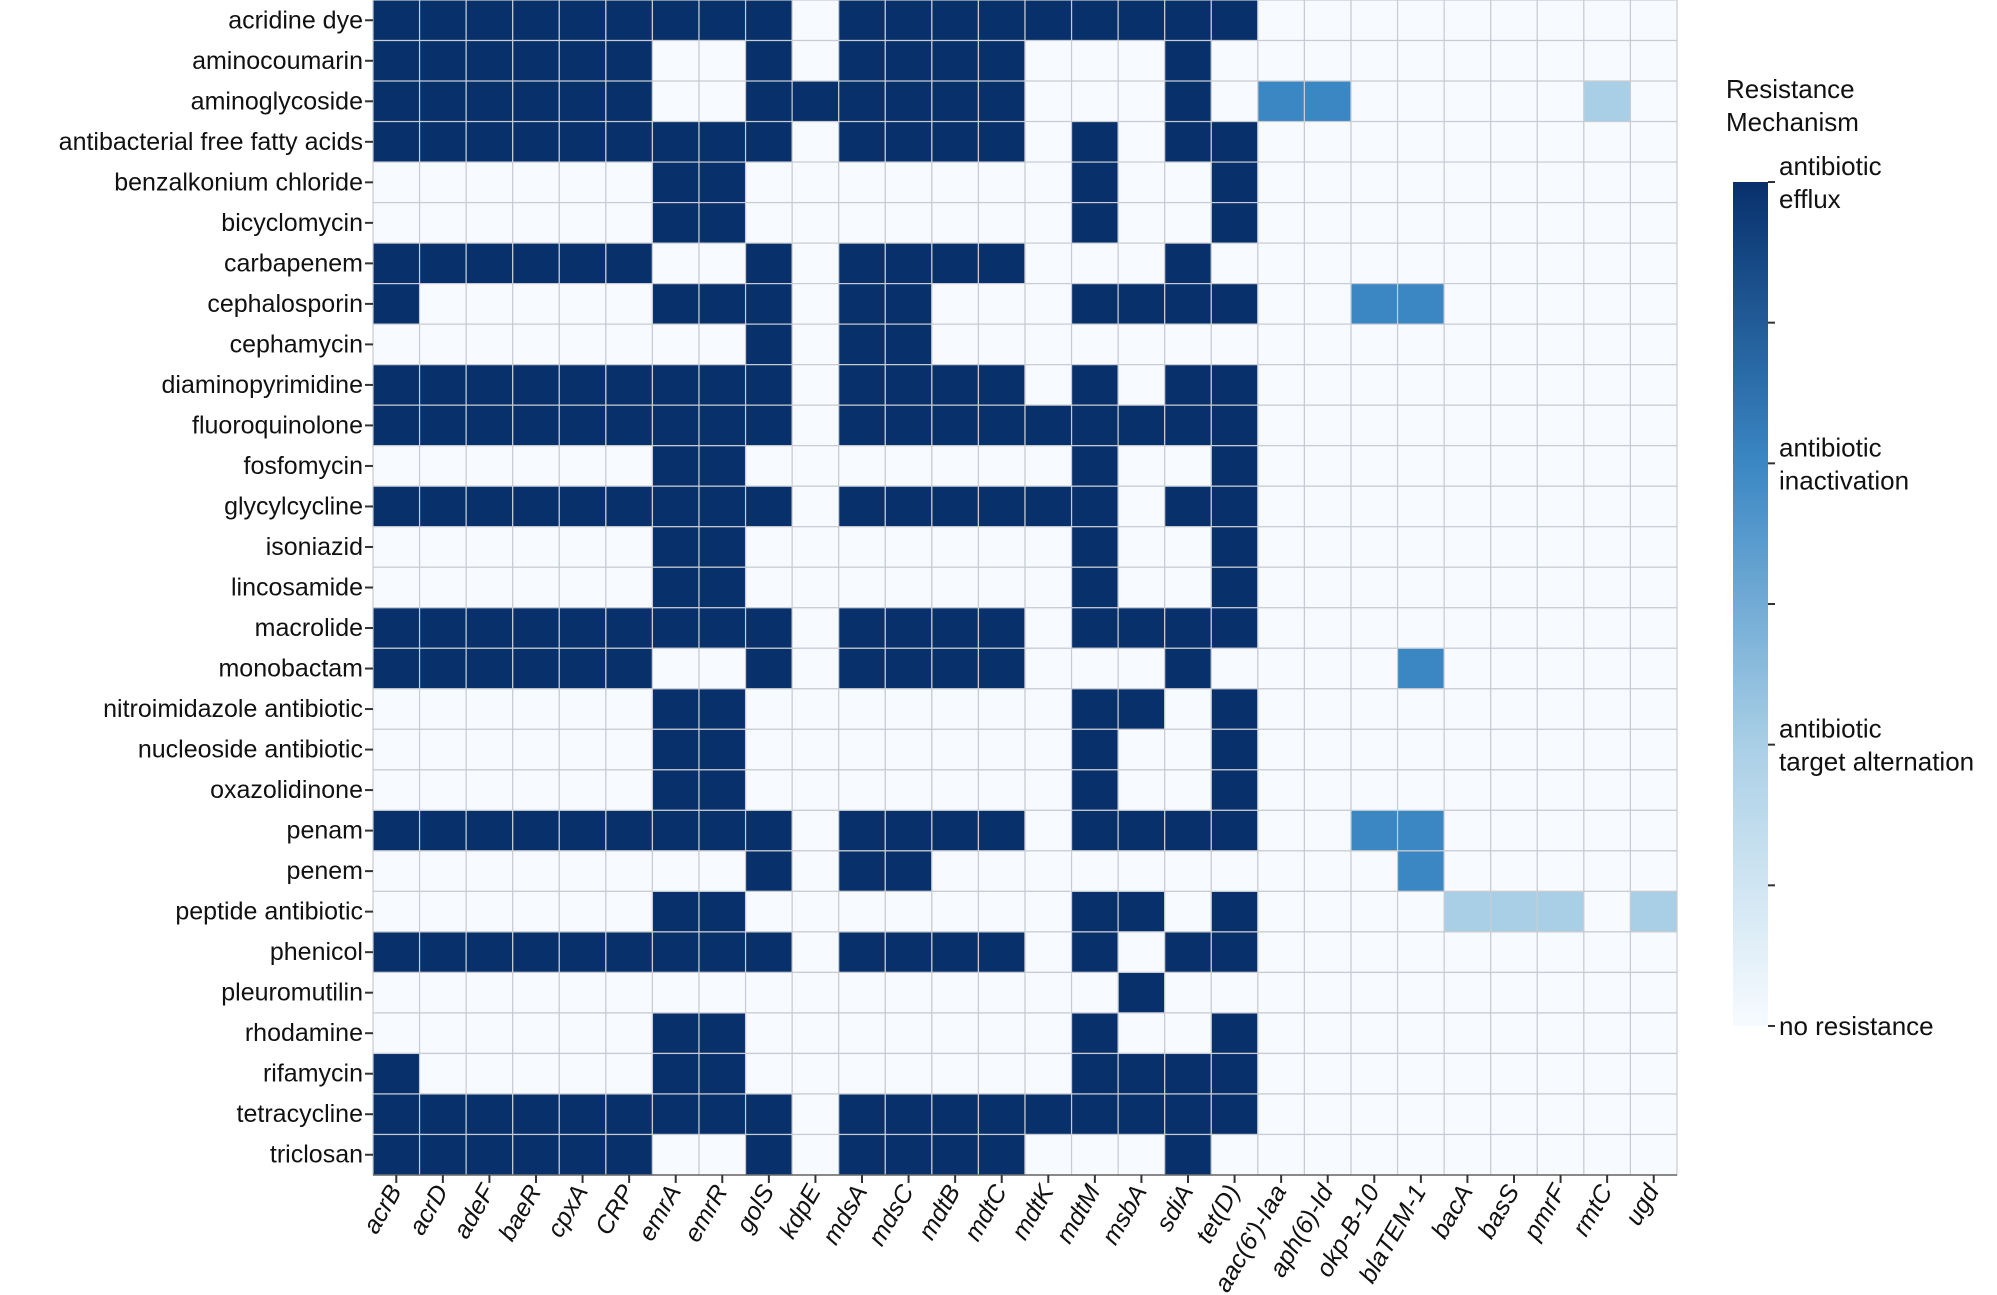 Image resolution: width=1997 pixels, height=1295 pixels. What do you see at coordinates (706, 1213) in the screenshot?
I see `x-tick-label: emrR` at bounding box center [706, 1213].